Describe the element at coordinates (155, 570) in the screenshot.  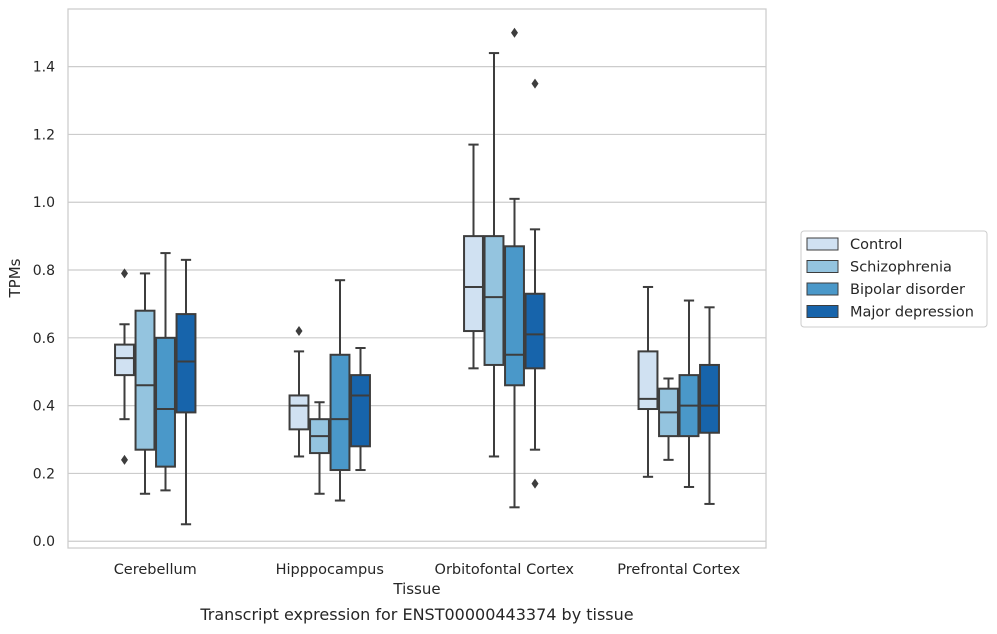
I see `x-category-label: Cerebellum` at that location.